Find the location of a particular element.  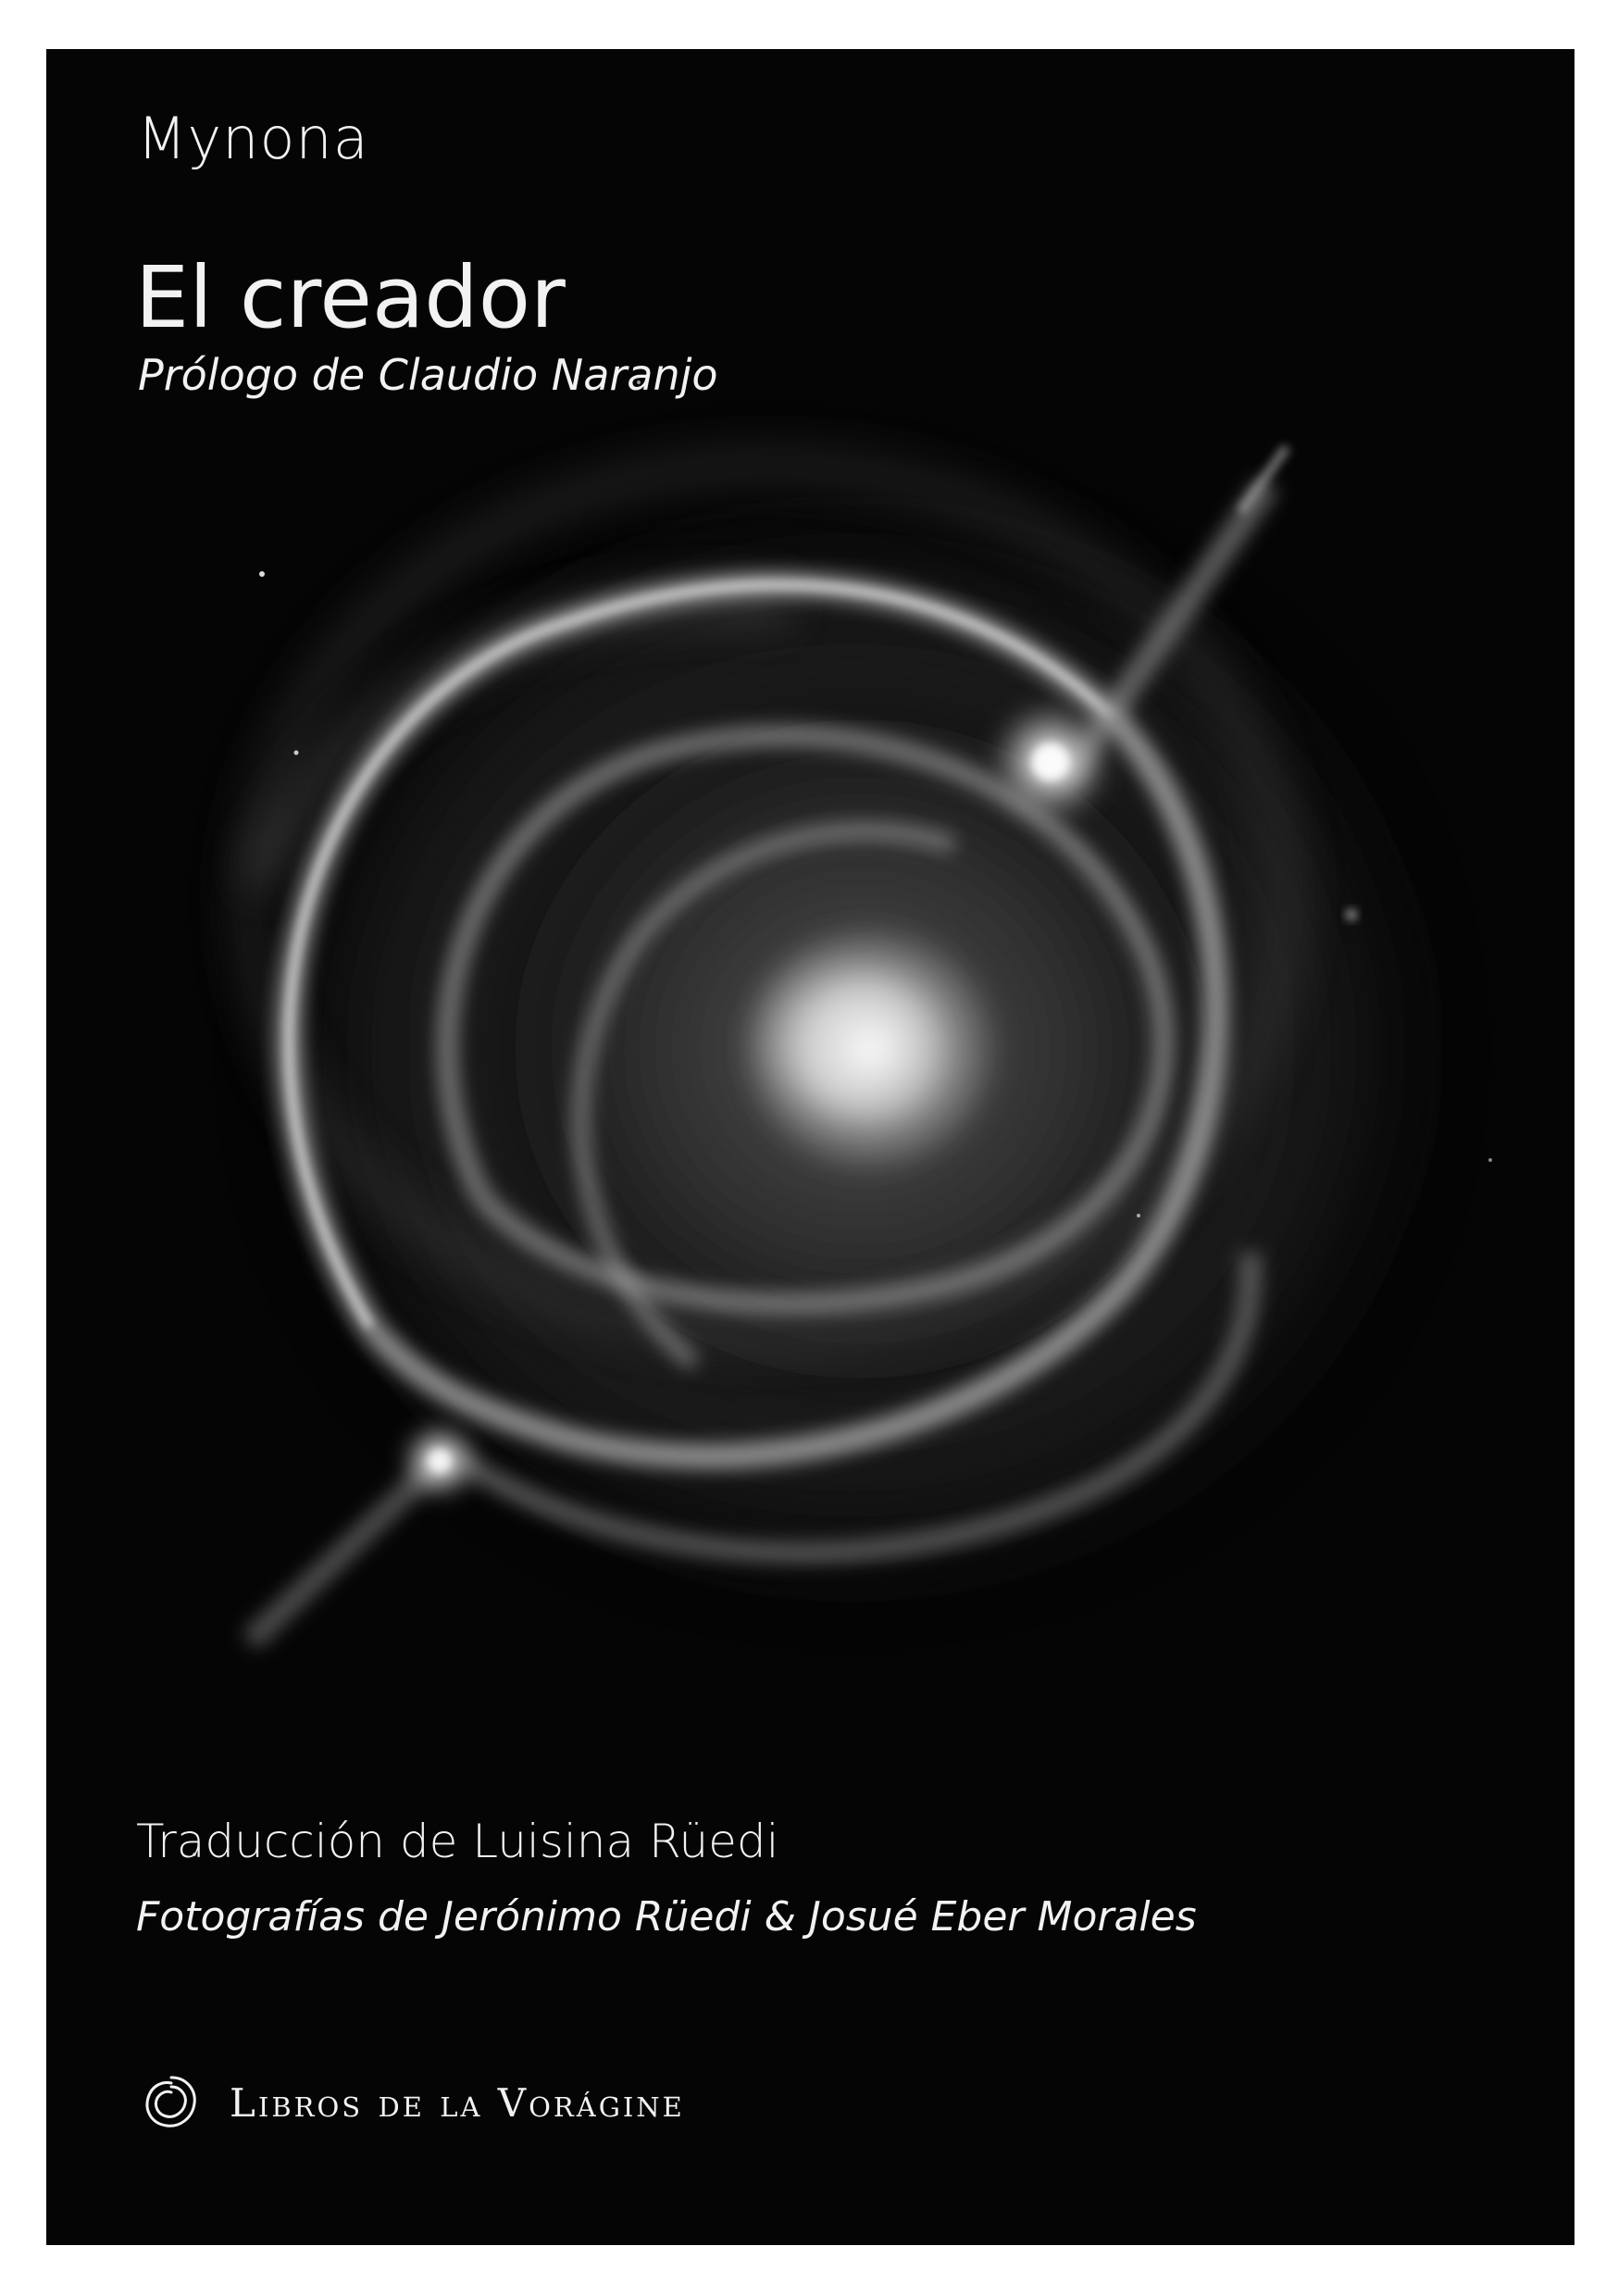

author-name: Mynona is located at coordinates (253, 138).